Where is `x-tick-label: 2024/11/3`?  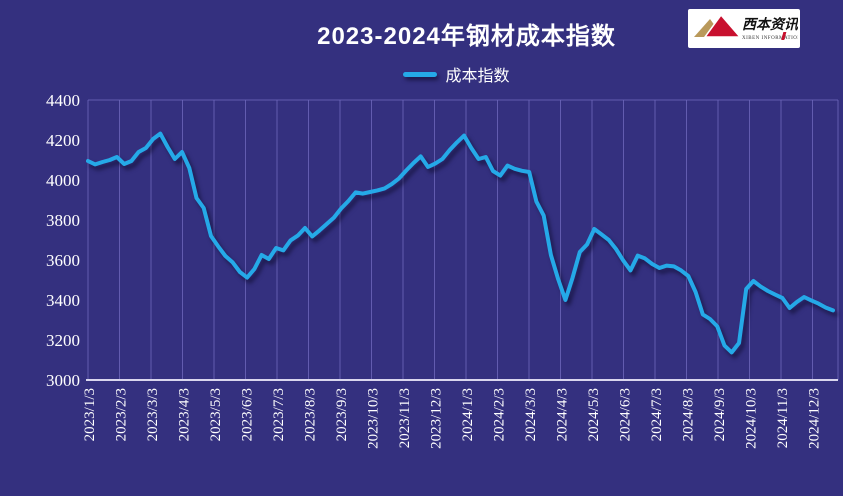
x-tick-label: 2024/11/3 is located at coordinates (783, 418).